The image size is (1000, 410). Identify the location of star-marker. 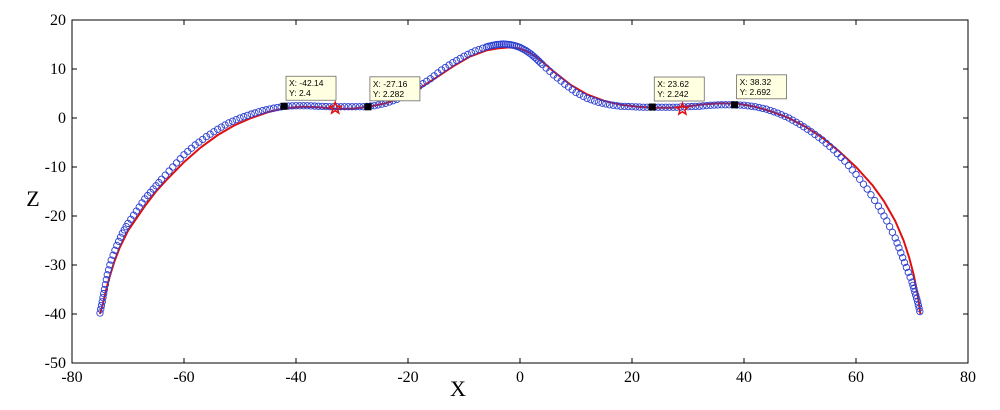
(335, 107).